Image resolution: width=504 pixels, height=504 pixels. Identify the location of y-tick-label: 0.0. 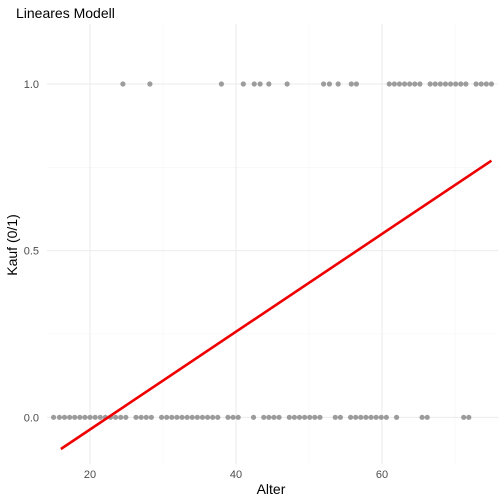
(31, 418).